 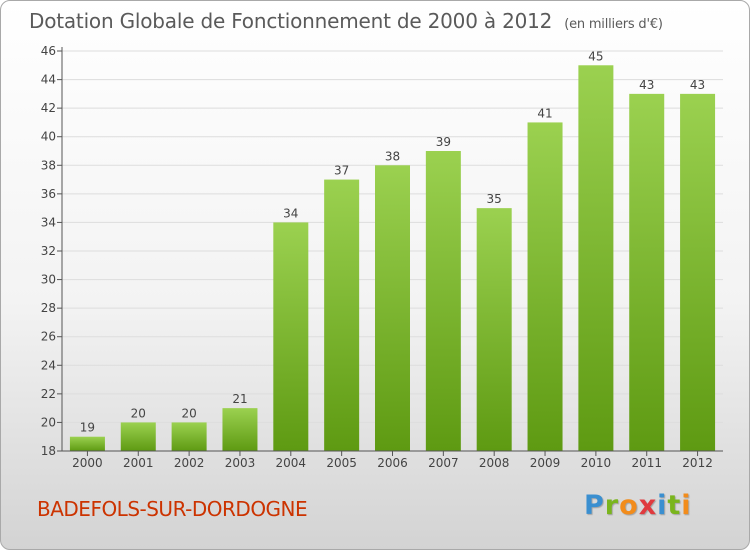 What do you see at coordinates (172, 509) in the screenshot?
I see `commune-name: BADEFOLS-SUR-DORDOGNE` at bounding box center [172, 509].